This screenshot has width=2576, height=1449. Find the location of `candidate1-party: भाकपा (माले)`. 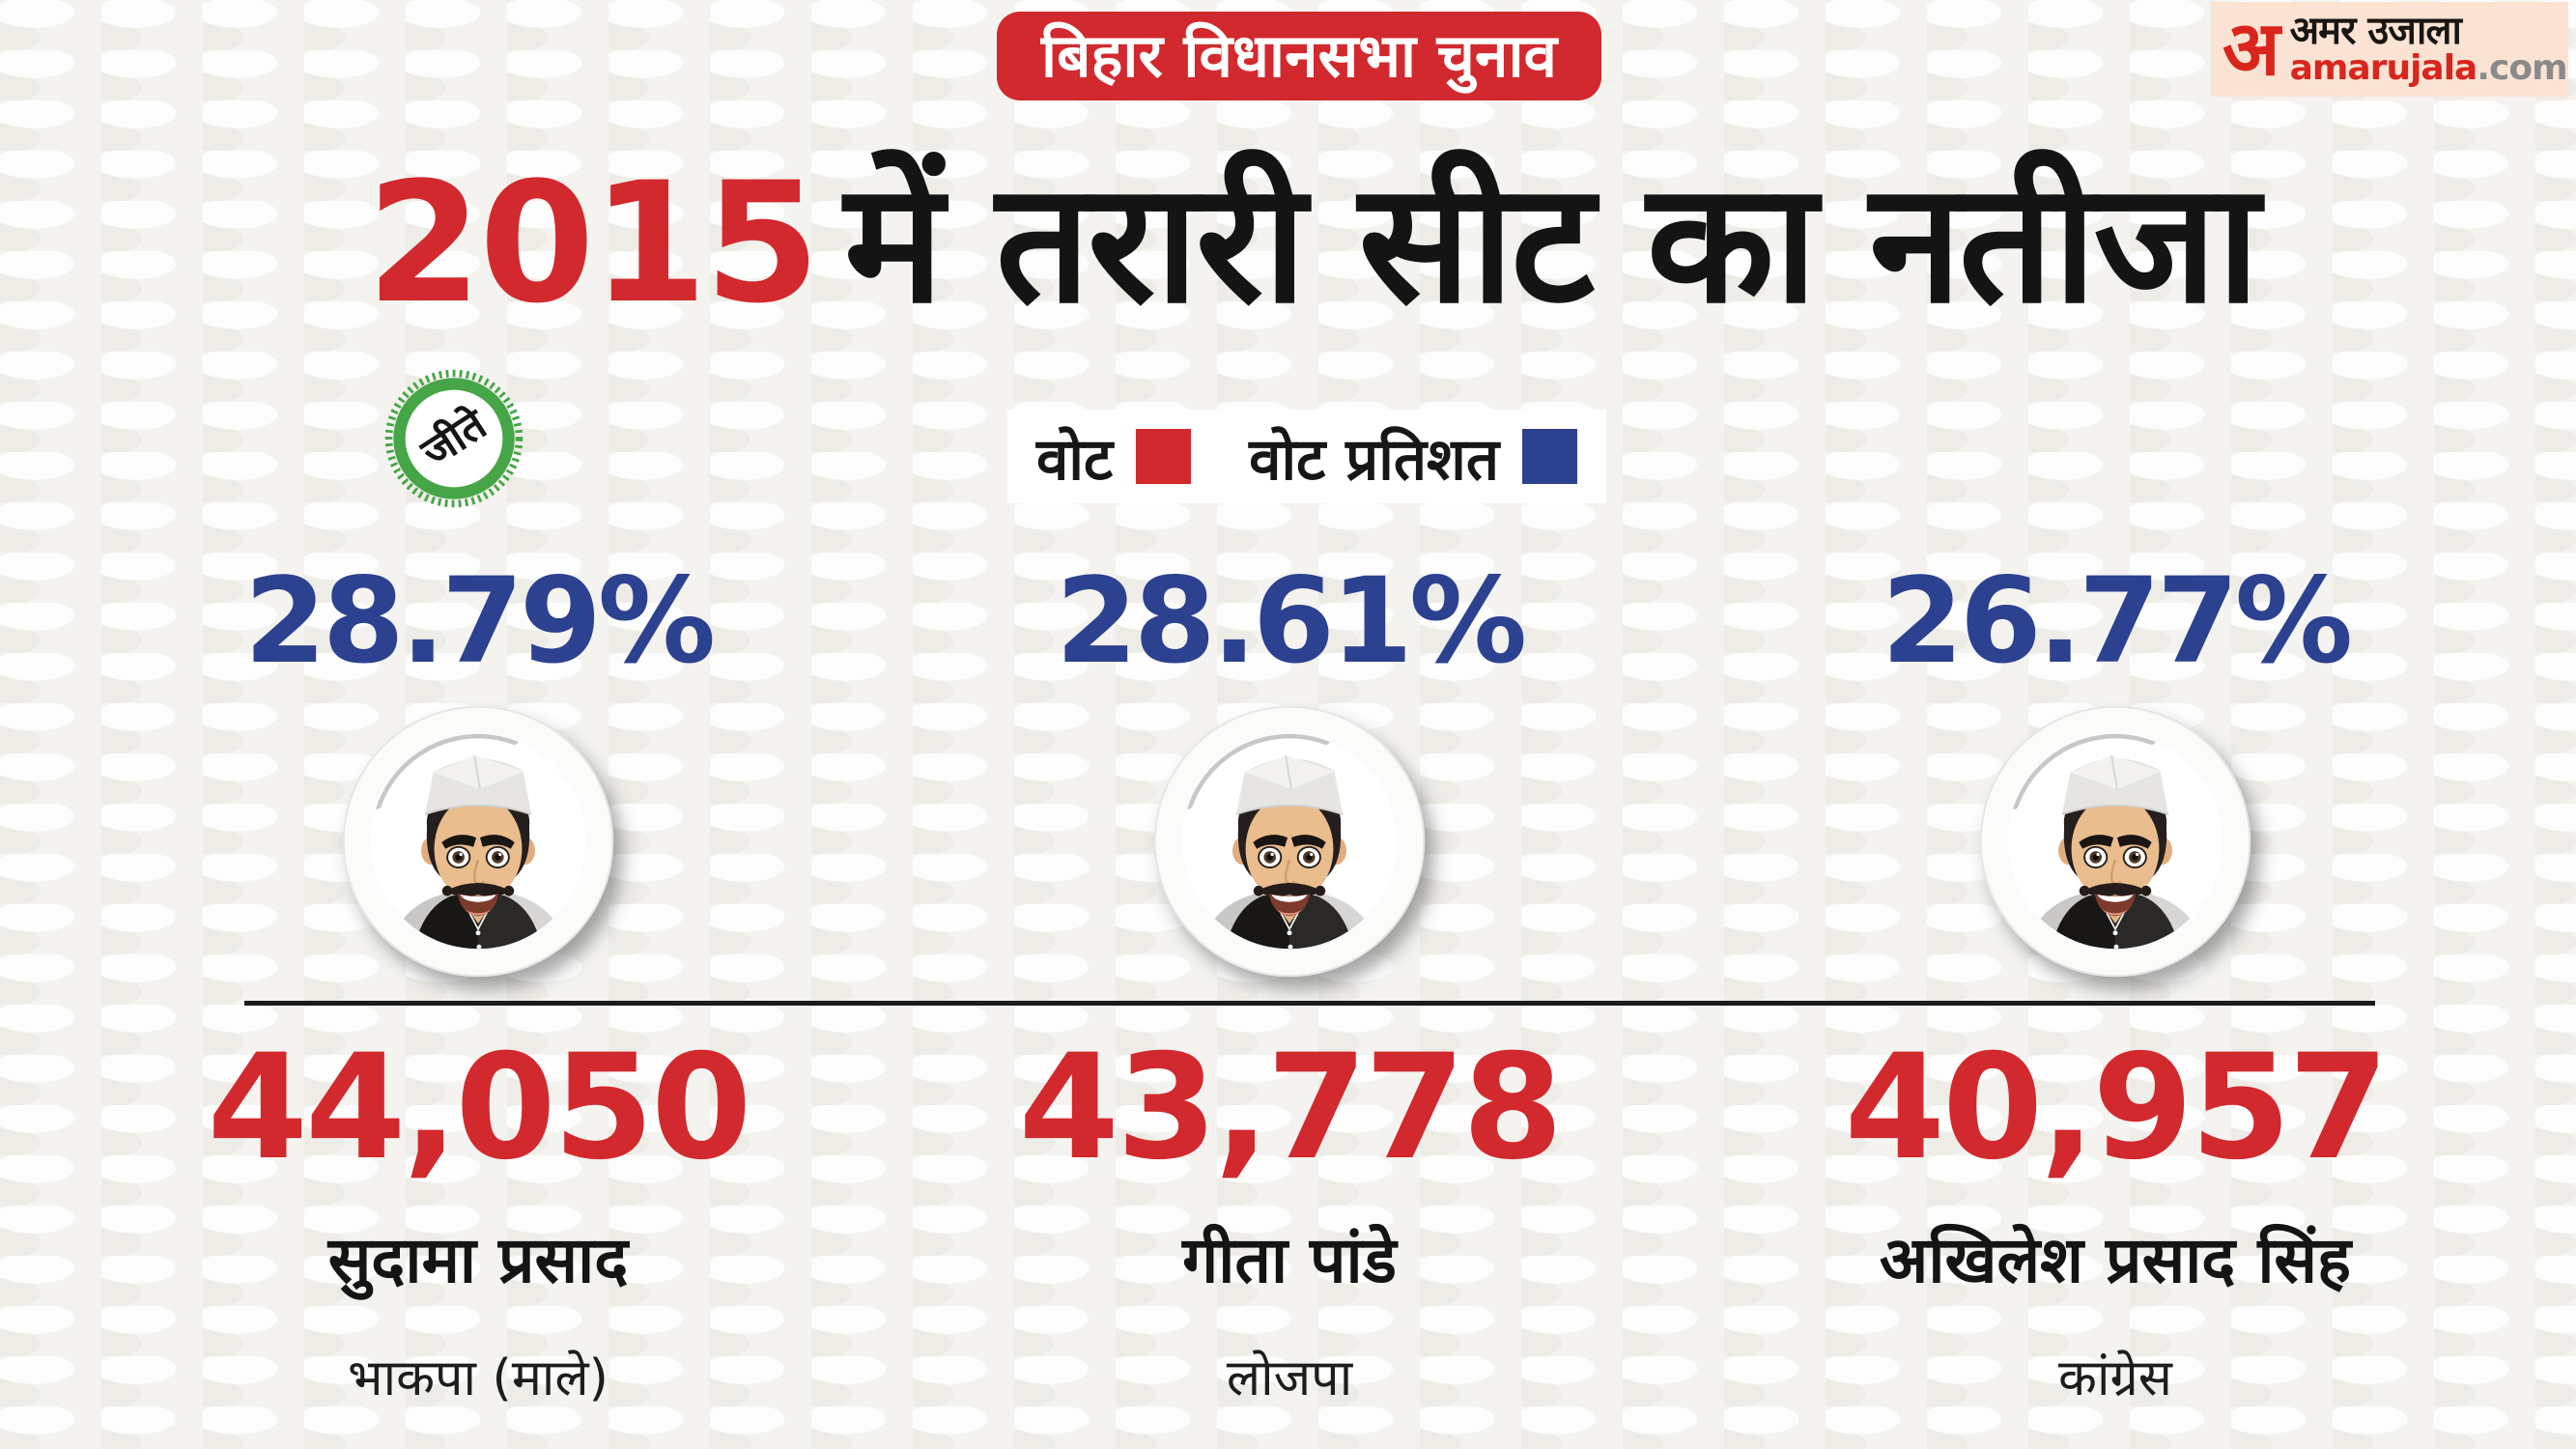

candidate1-party: भाकपा (माले) is located at coordinates (478, 1378).